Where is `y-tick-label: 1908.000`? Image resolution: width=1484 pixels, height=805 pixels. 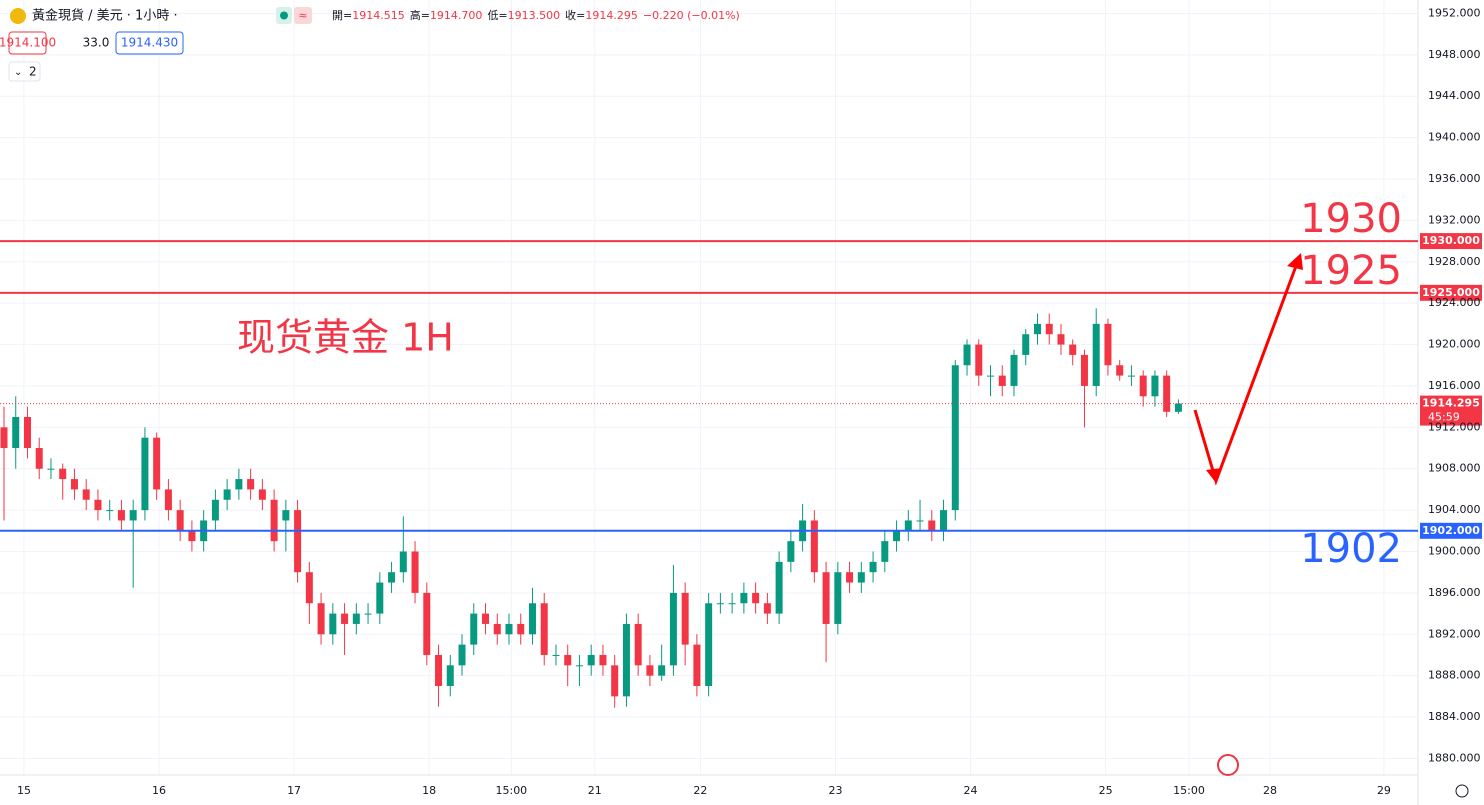 y-tick-label: 1908.000 is located at coordinates (1454, 468).